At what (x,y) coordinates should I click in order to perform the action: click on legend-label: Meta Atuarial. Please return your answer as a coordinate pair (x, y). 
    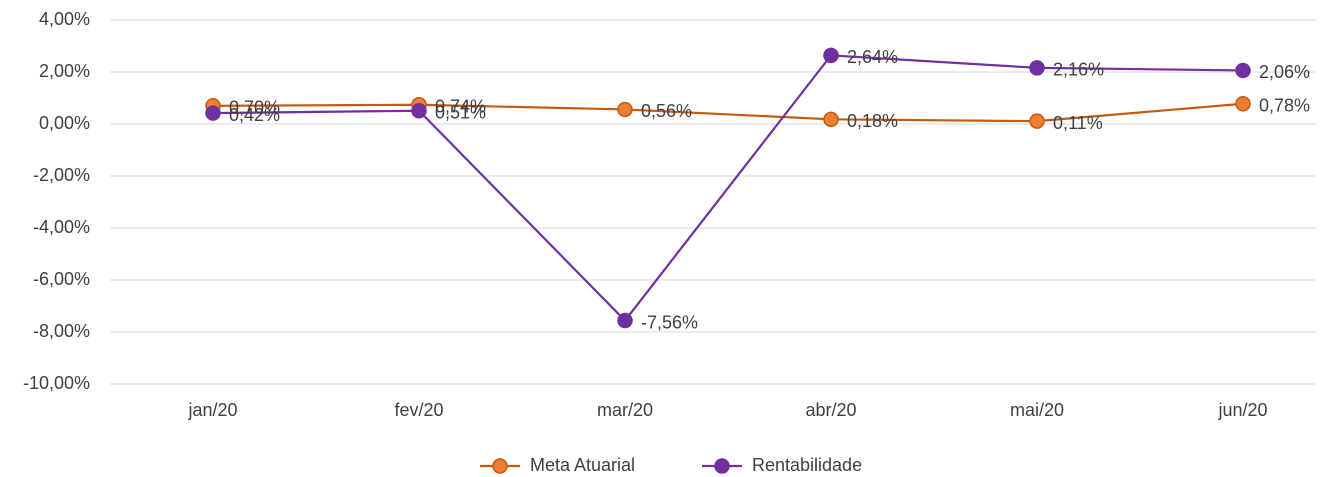
    Looking at the image, I should click on (582, 465).